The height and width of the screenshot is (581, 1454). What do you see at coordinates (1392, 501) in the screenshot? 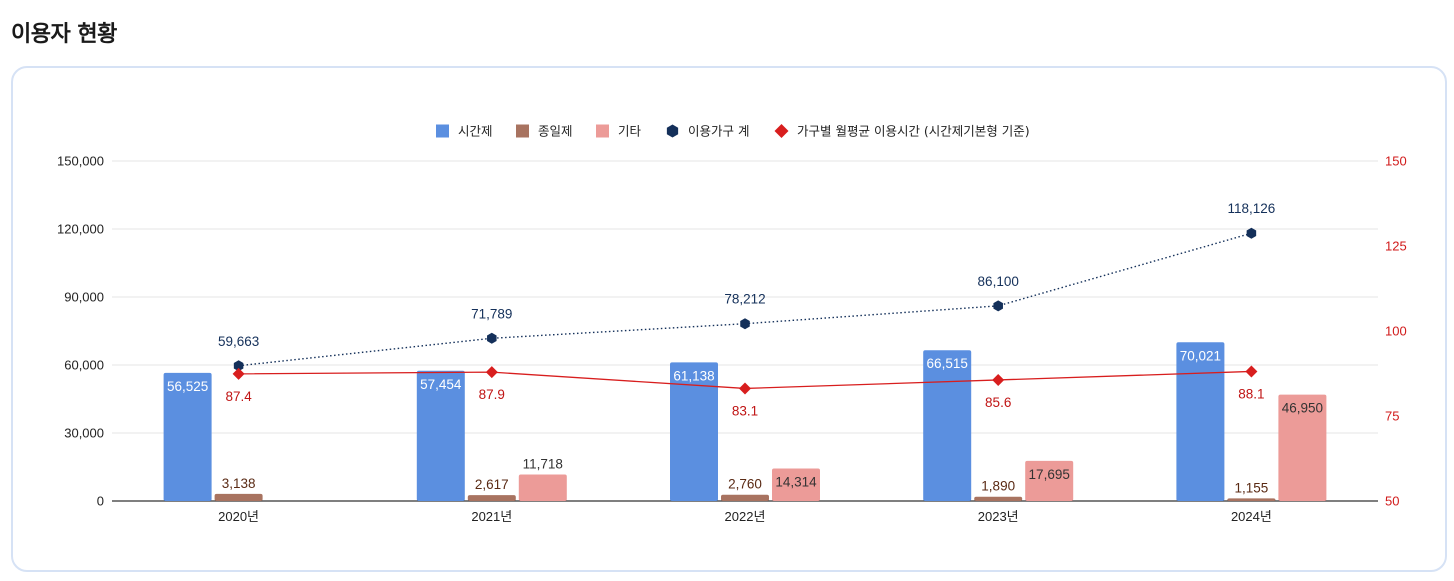
I see `y2-tick-label: 50` at bounding box center [1392, 501].